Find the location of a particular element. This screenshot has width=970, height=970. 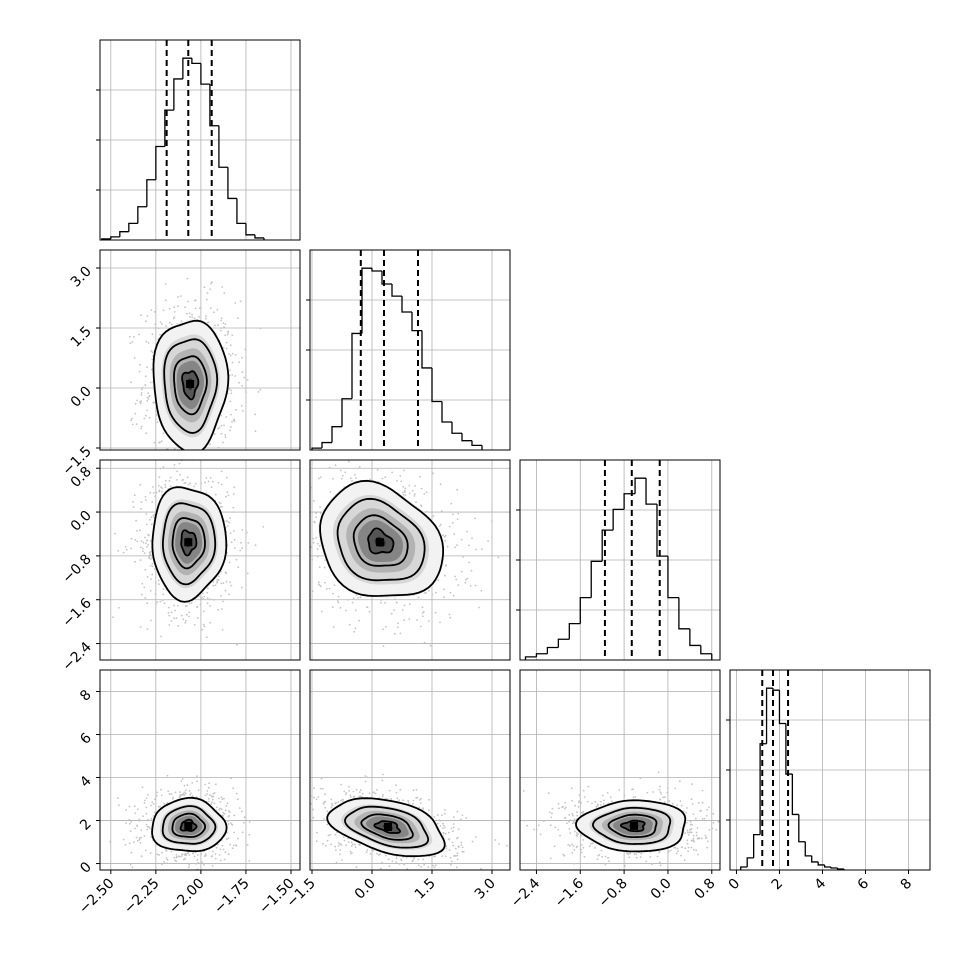

contour-line is located at coordinates (387, 827).